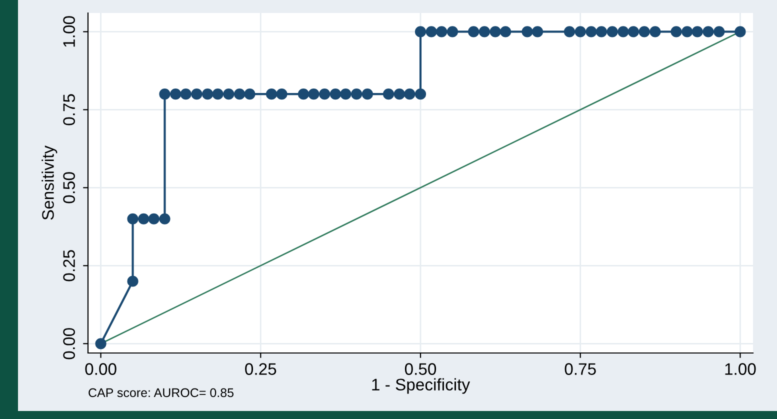 The image size is (777, 419). I want to click on x-tick-label: 0.75, so click(580, 369).